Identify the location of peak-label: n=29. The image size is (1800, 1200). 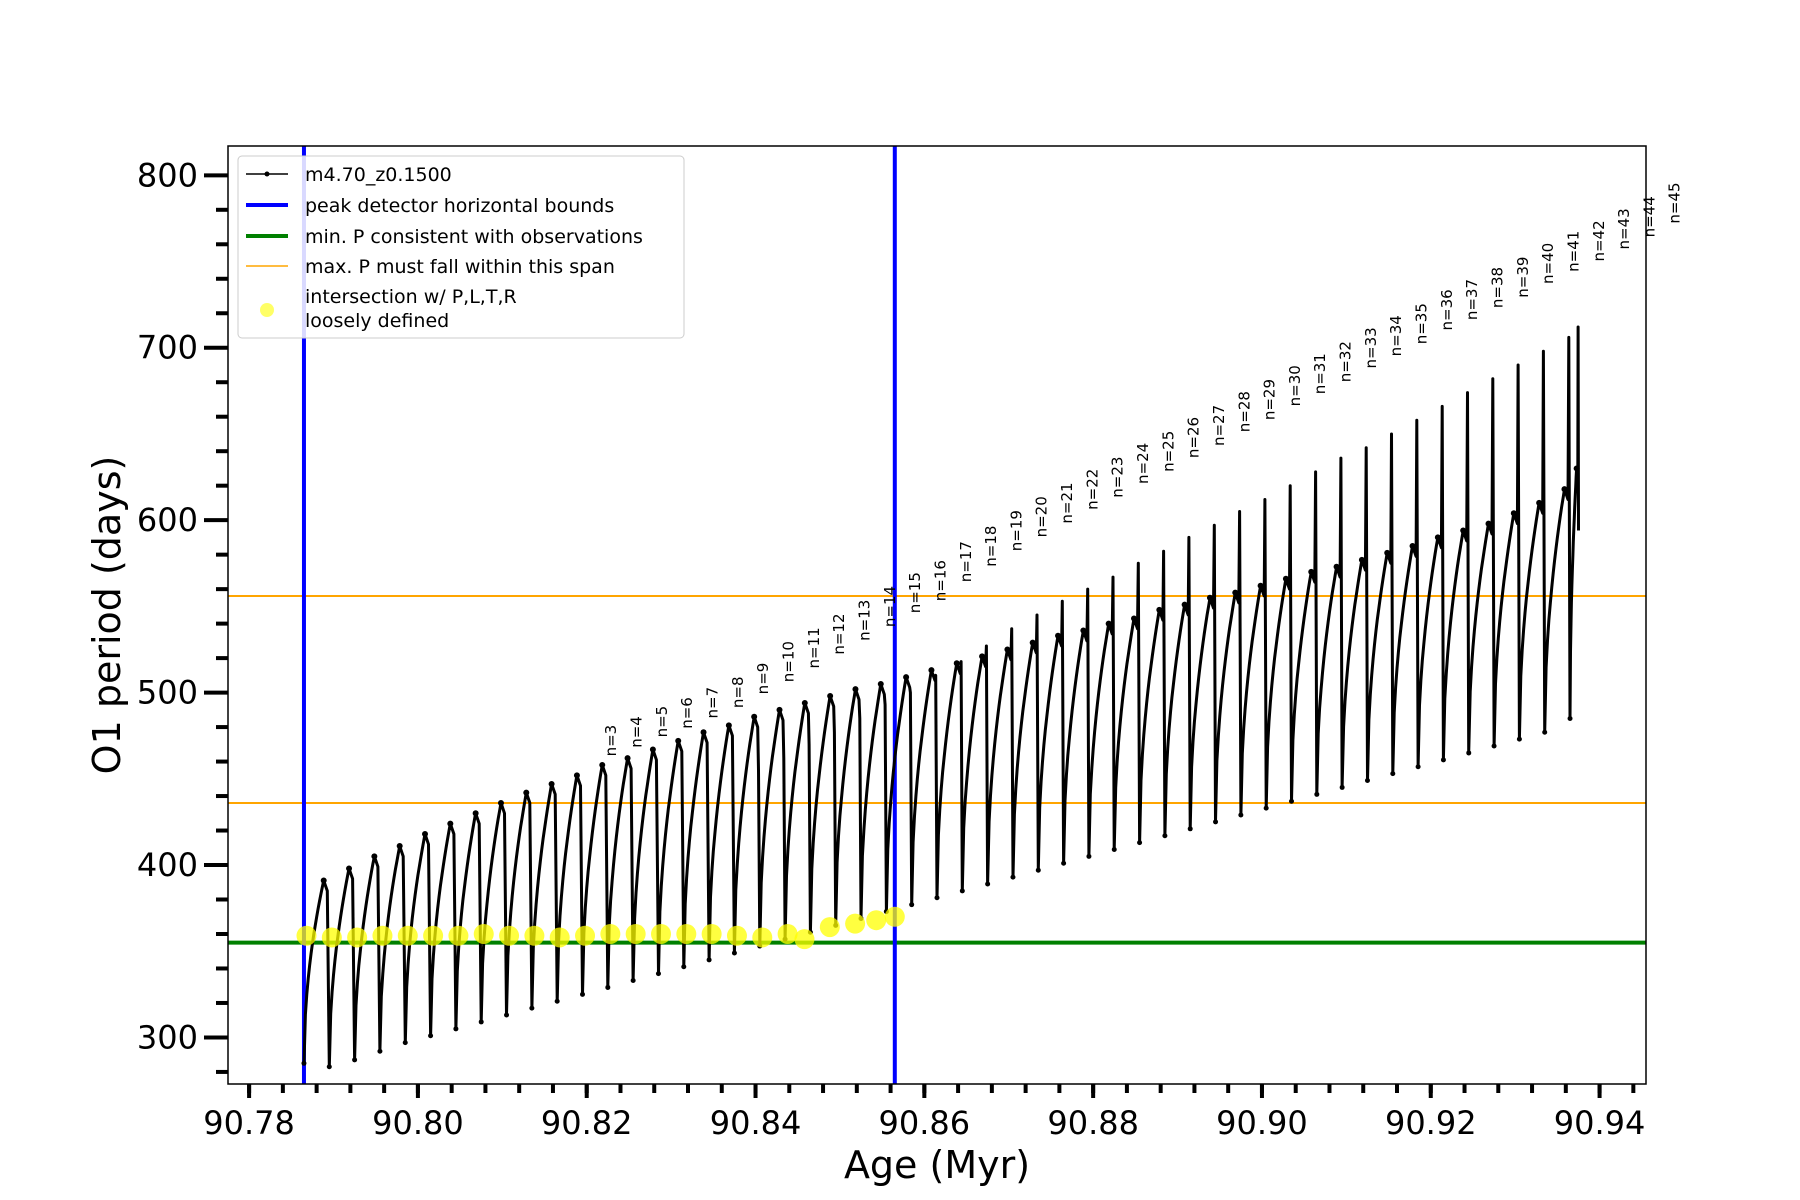
(1270, 399).